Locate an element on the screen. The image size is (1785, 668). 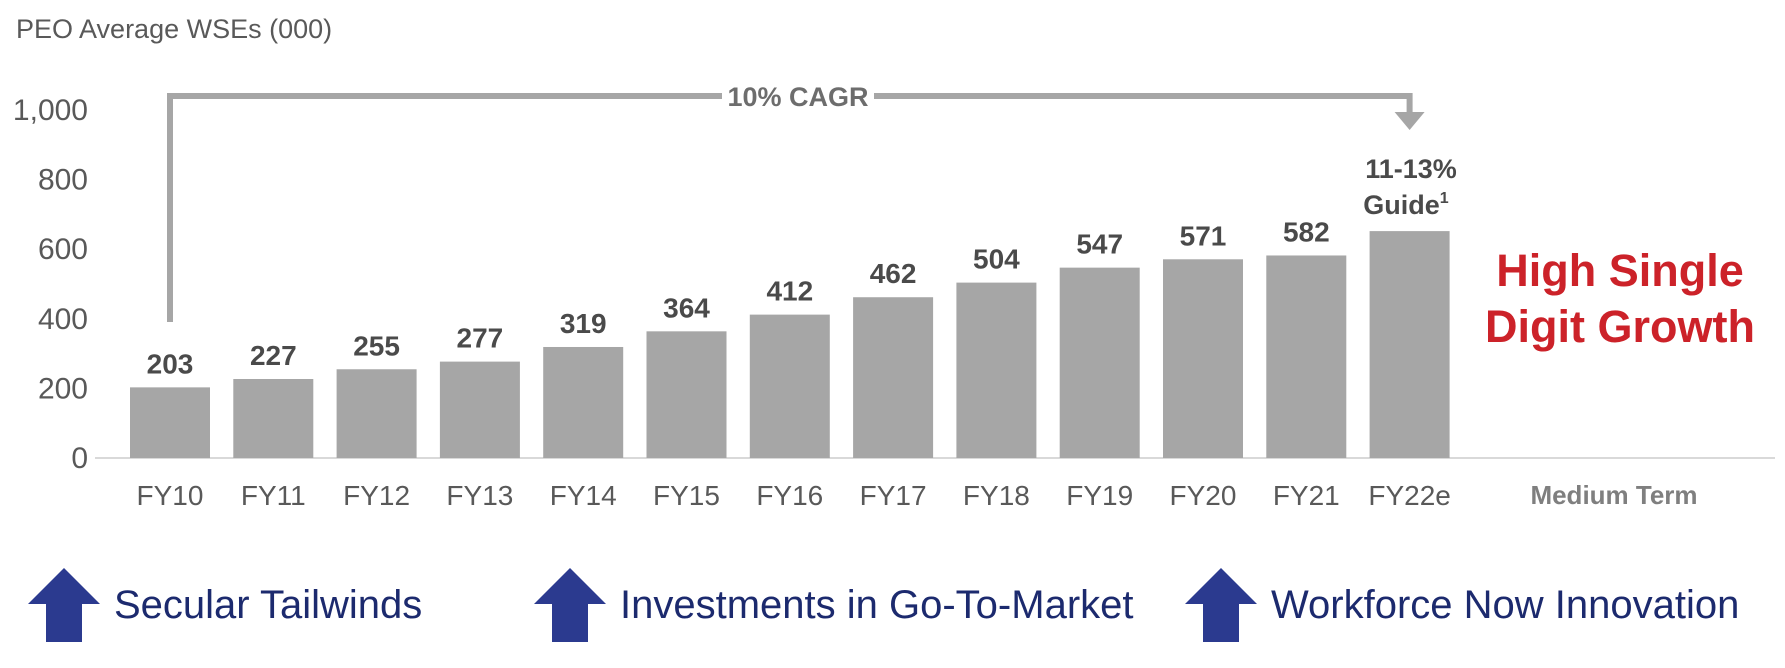
medium-term-growth-line2: Digit Growth is located at coordinates (1620, 326).